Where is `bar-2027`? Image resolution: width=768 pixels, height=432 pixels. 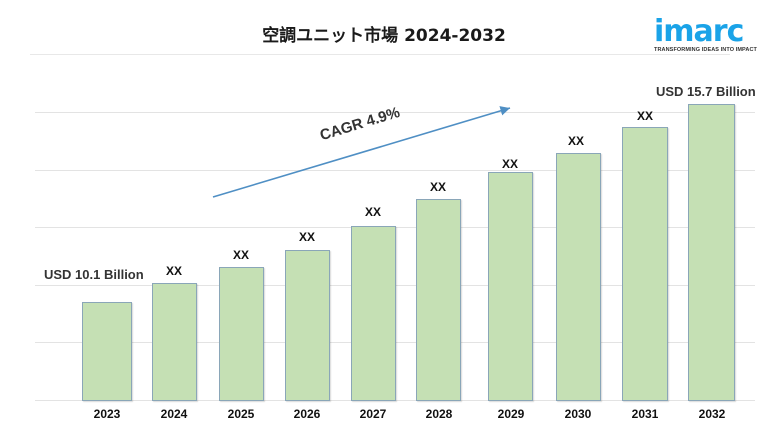 bar-2027 is located at coordinates (373, 313).